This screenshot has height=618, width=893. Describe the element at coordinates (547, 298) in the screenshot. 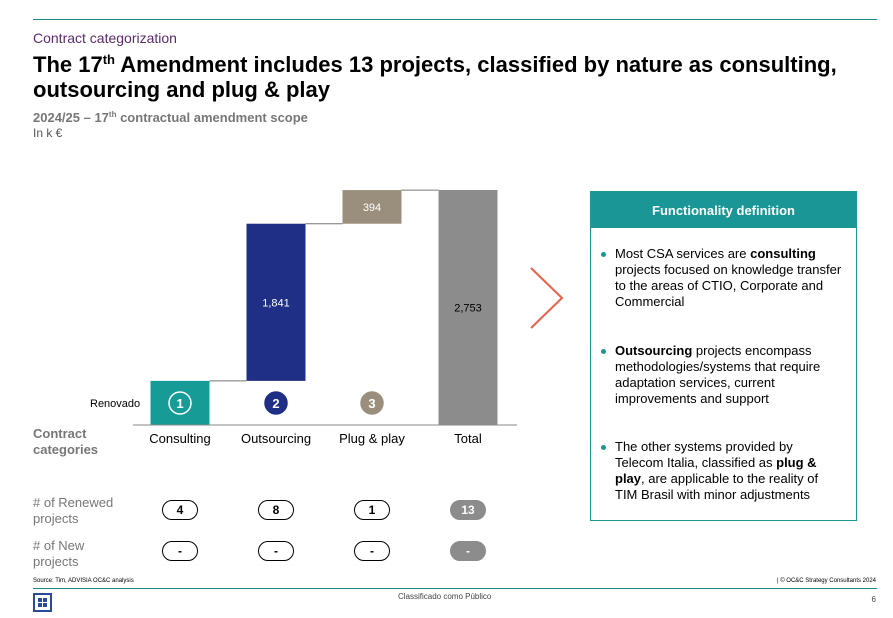

I see `chevron-right-icon` at that location.